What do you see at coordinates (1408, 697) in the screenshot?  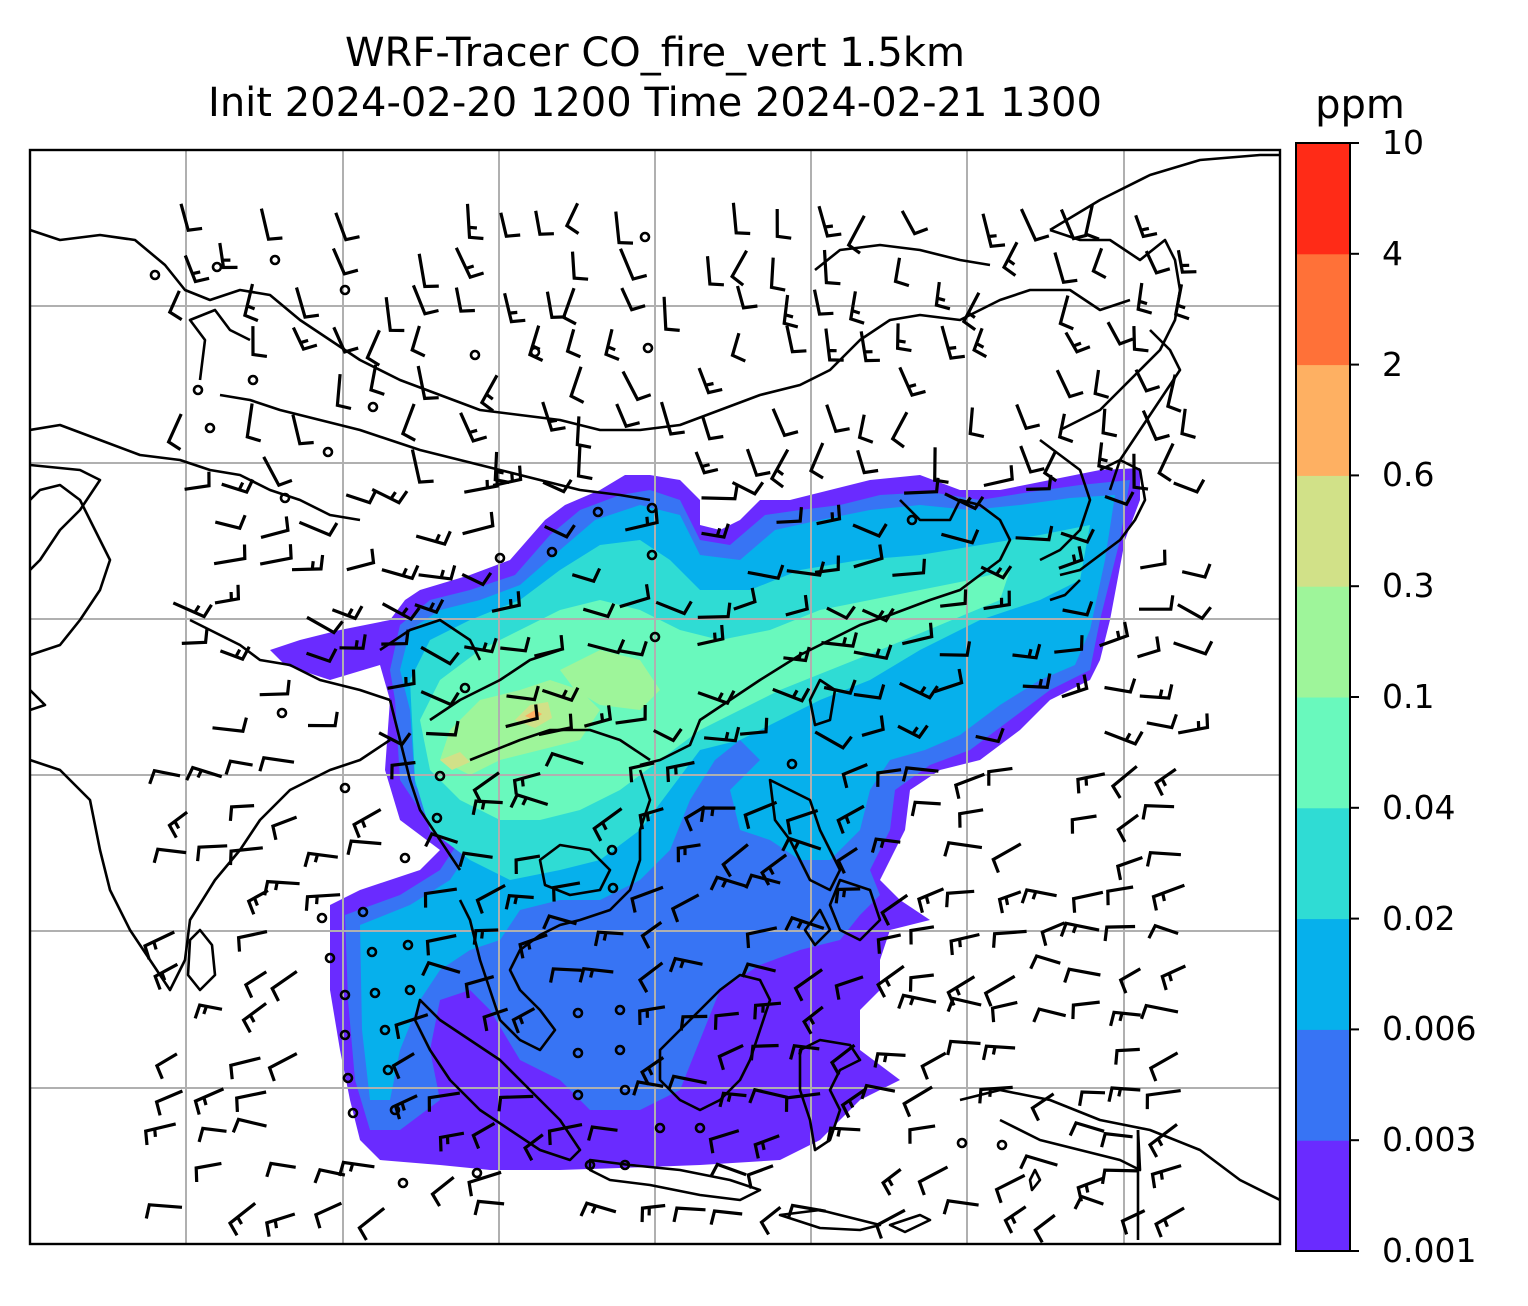 I see `colorbar-tick-label: 0.1` at bounding box center [1408, 697].